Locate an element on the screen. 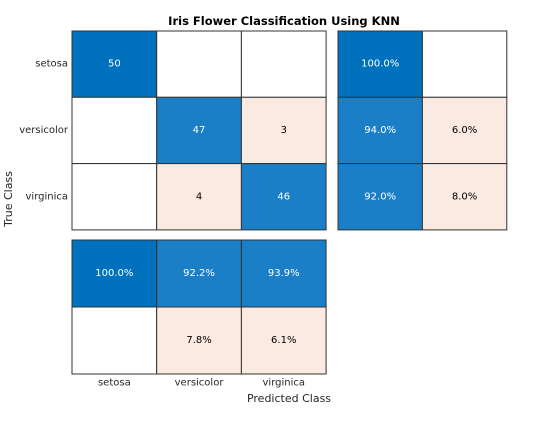 This screenshot has height=425, width=560. x-axis-label: Predicted Class is located at coordinates (289, 398).